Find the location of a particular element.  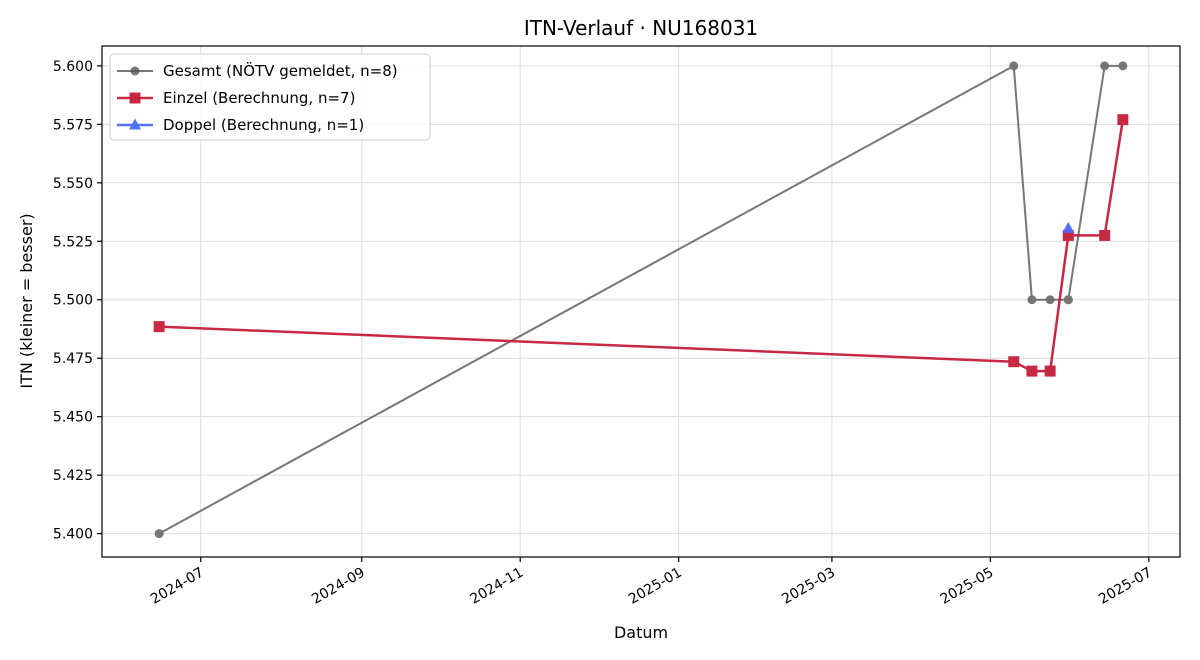

x-tick-label: 2024-09 is located at coordinates (338, 586).